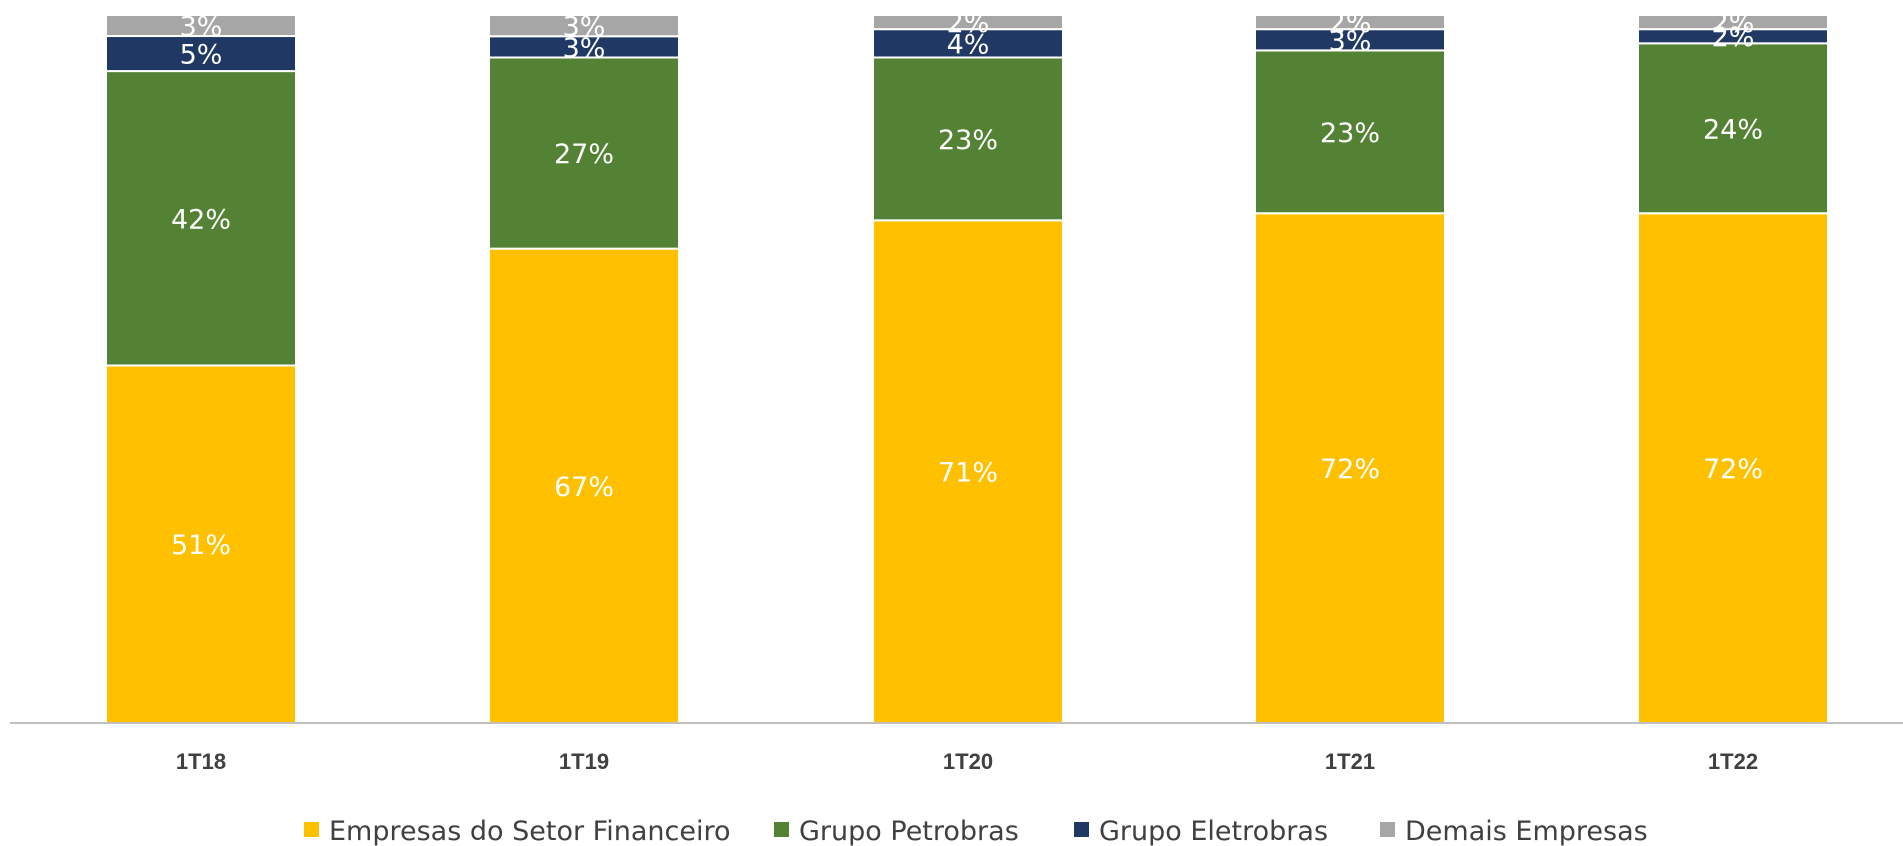 The height and width of the screenshot is (846, 1903). What do you see at coordinates (1733, 761) in the screenshot?
I see `x-tick-label: 1T22` at bounding box center [1733, 761].